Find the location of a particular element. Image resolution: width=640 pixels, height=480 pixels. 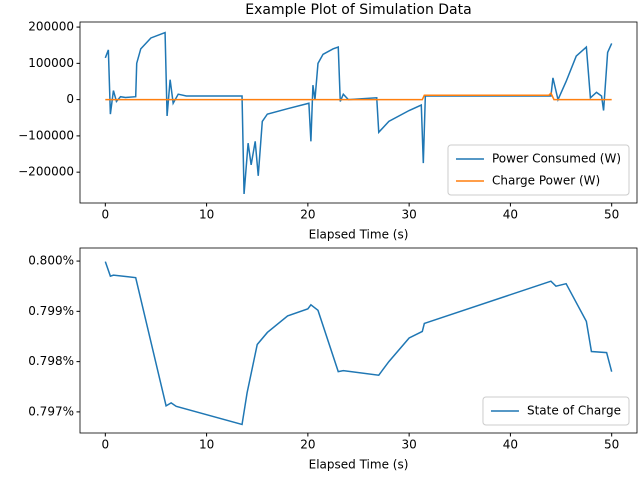

legend: State of Charge is located at coordinates (556, 411).